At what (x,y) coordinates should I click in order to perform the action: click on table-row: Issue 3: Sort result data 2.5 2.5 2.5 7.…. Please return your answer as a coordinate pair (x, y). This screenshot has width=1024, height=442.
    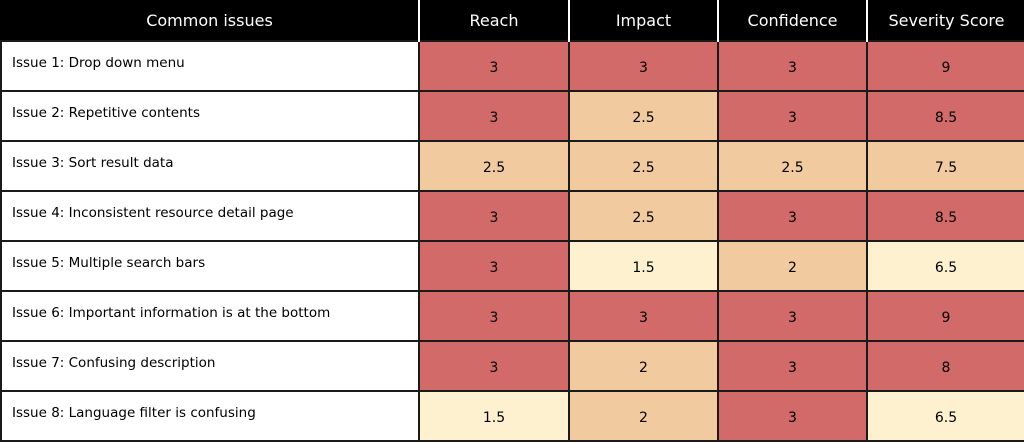
    Looking at the image, I should click on (512, 166).